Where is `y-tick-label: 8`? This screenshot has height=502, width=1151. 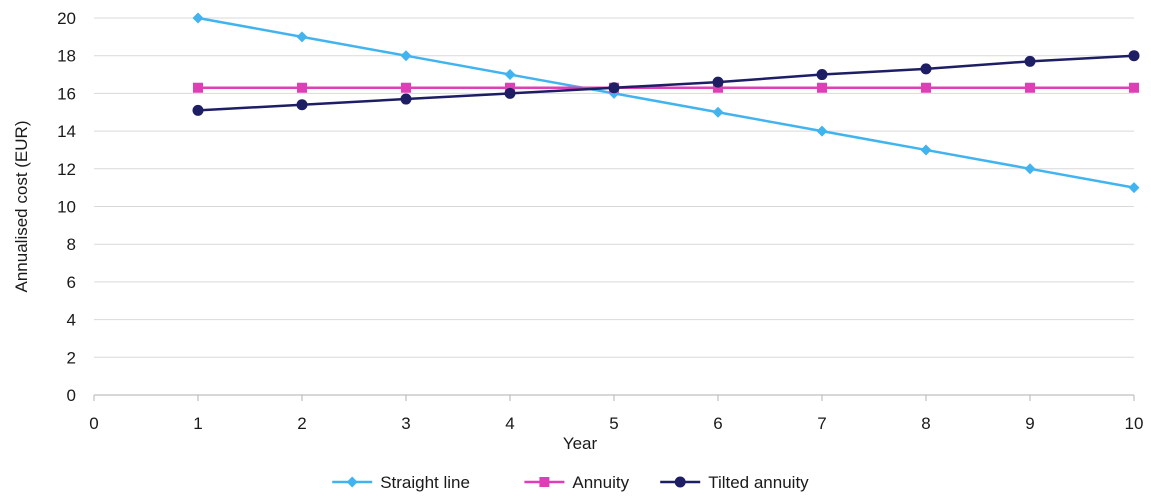
y-tick-label: 8 is located at coordinates (71, 244).